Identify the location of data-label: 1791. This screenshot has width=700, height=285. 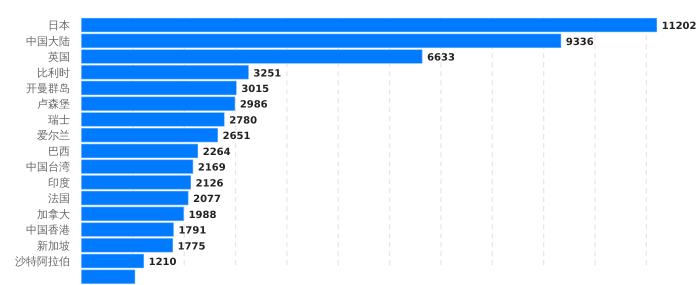
(192, 231).